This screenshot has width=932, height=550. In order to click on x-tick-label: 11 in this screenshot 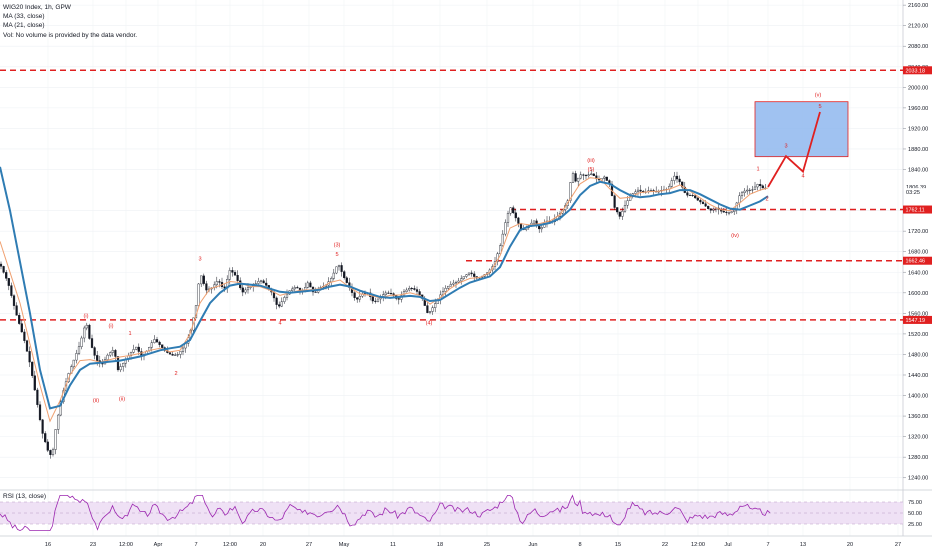, I will do `click(393, 545)`.